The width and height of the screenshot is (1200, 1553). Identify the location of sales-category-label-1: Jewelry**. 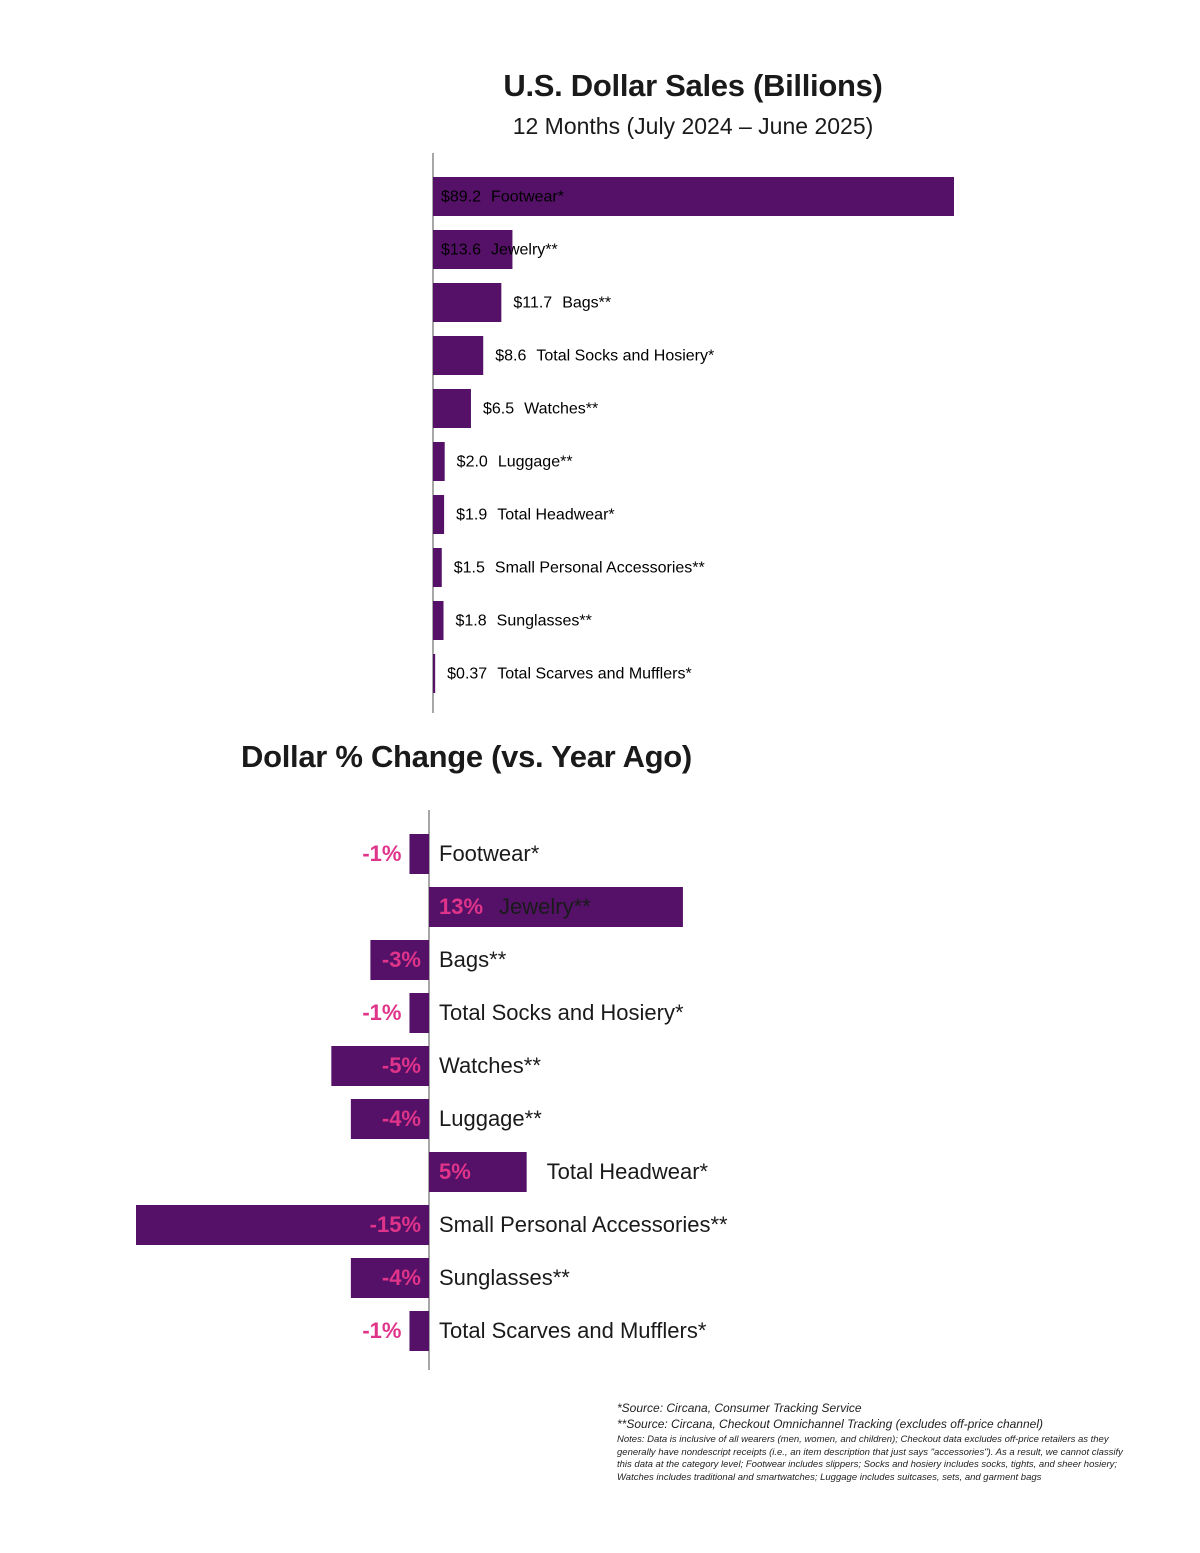
(524, 250).